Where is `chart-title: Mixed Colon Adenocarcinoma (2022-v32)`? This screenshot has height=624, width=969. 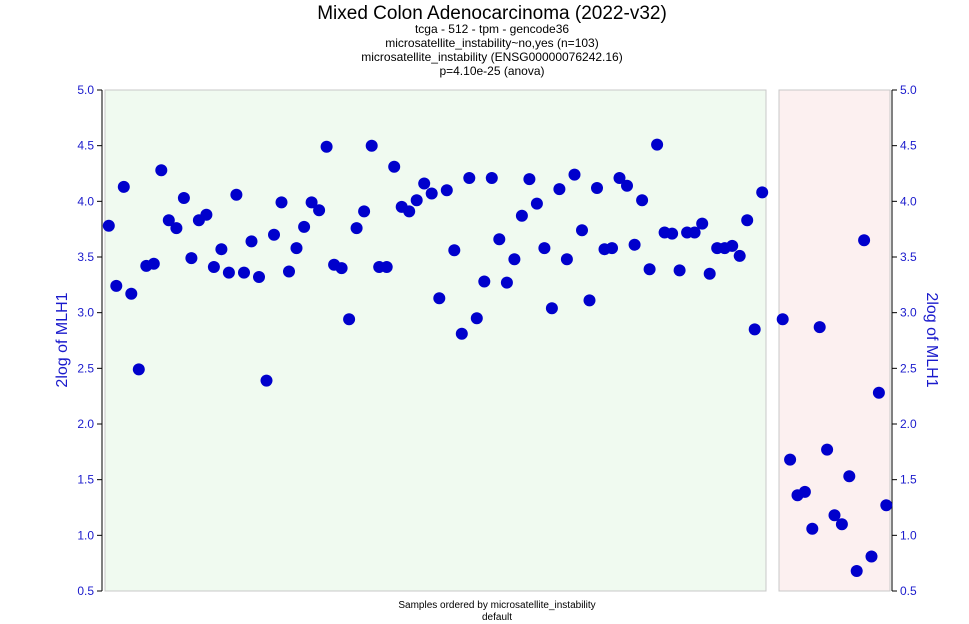 chart-title: Mixed Colon Adenocarcinoma (2022-v32) is located at coordinates (492, 13).